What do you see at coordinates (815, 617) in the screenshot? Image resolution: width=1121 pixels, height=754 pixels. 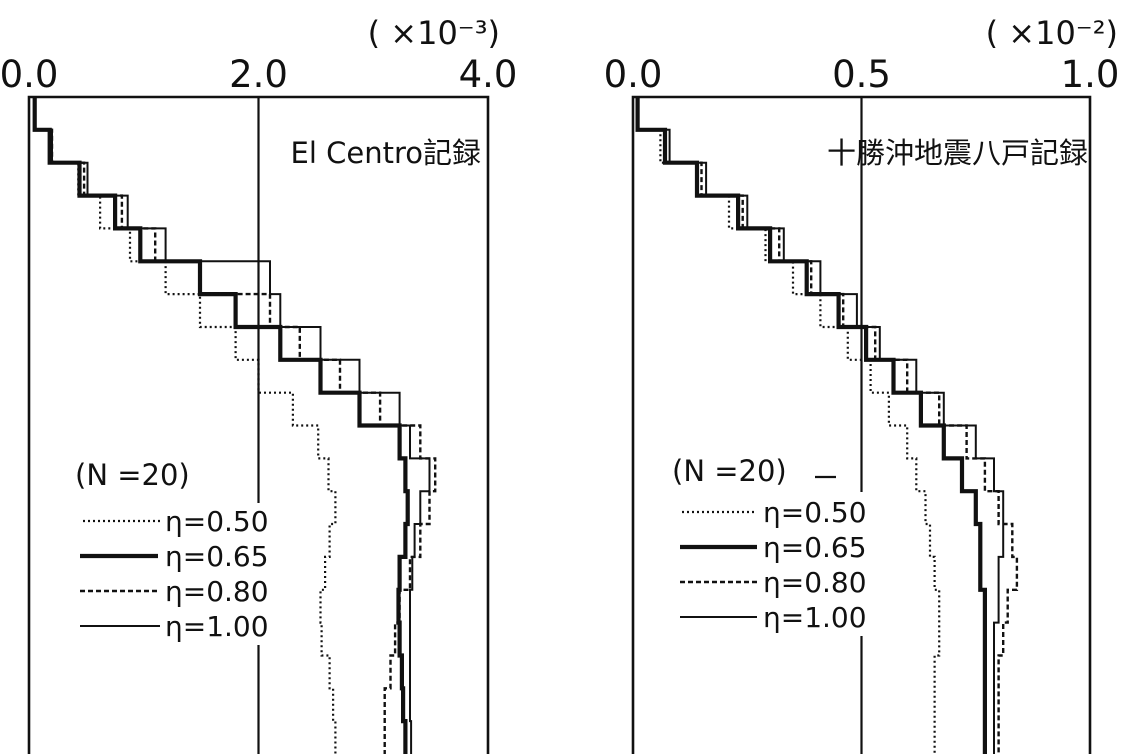 I see `right-legend-label-eta-100: η=1.00` at bounding box center [815, 617].